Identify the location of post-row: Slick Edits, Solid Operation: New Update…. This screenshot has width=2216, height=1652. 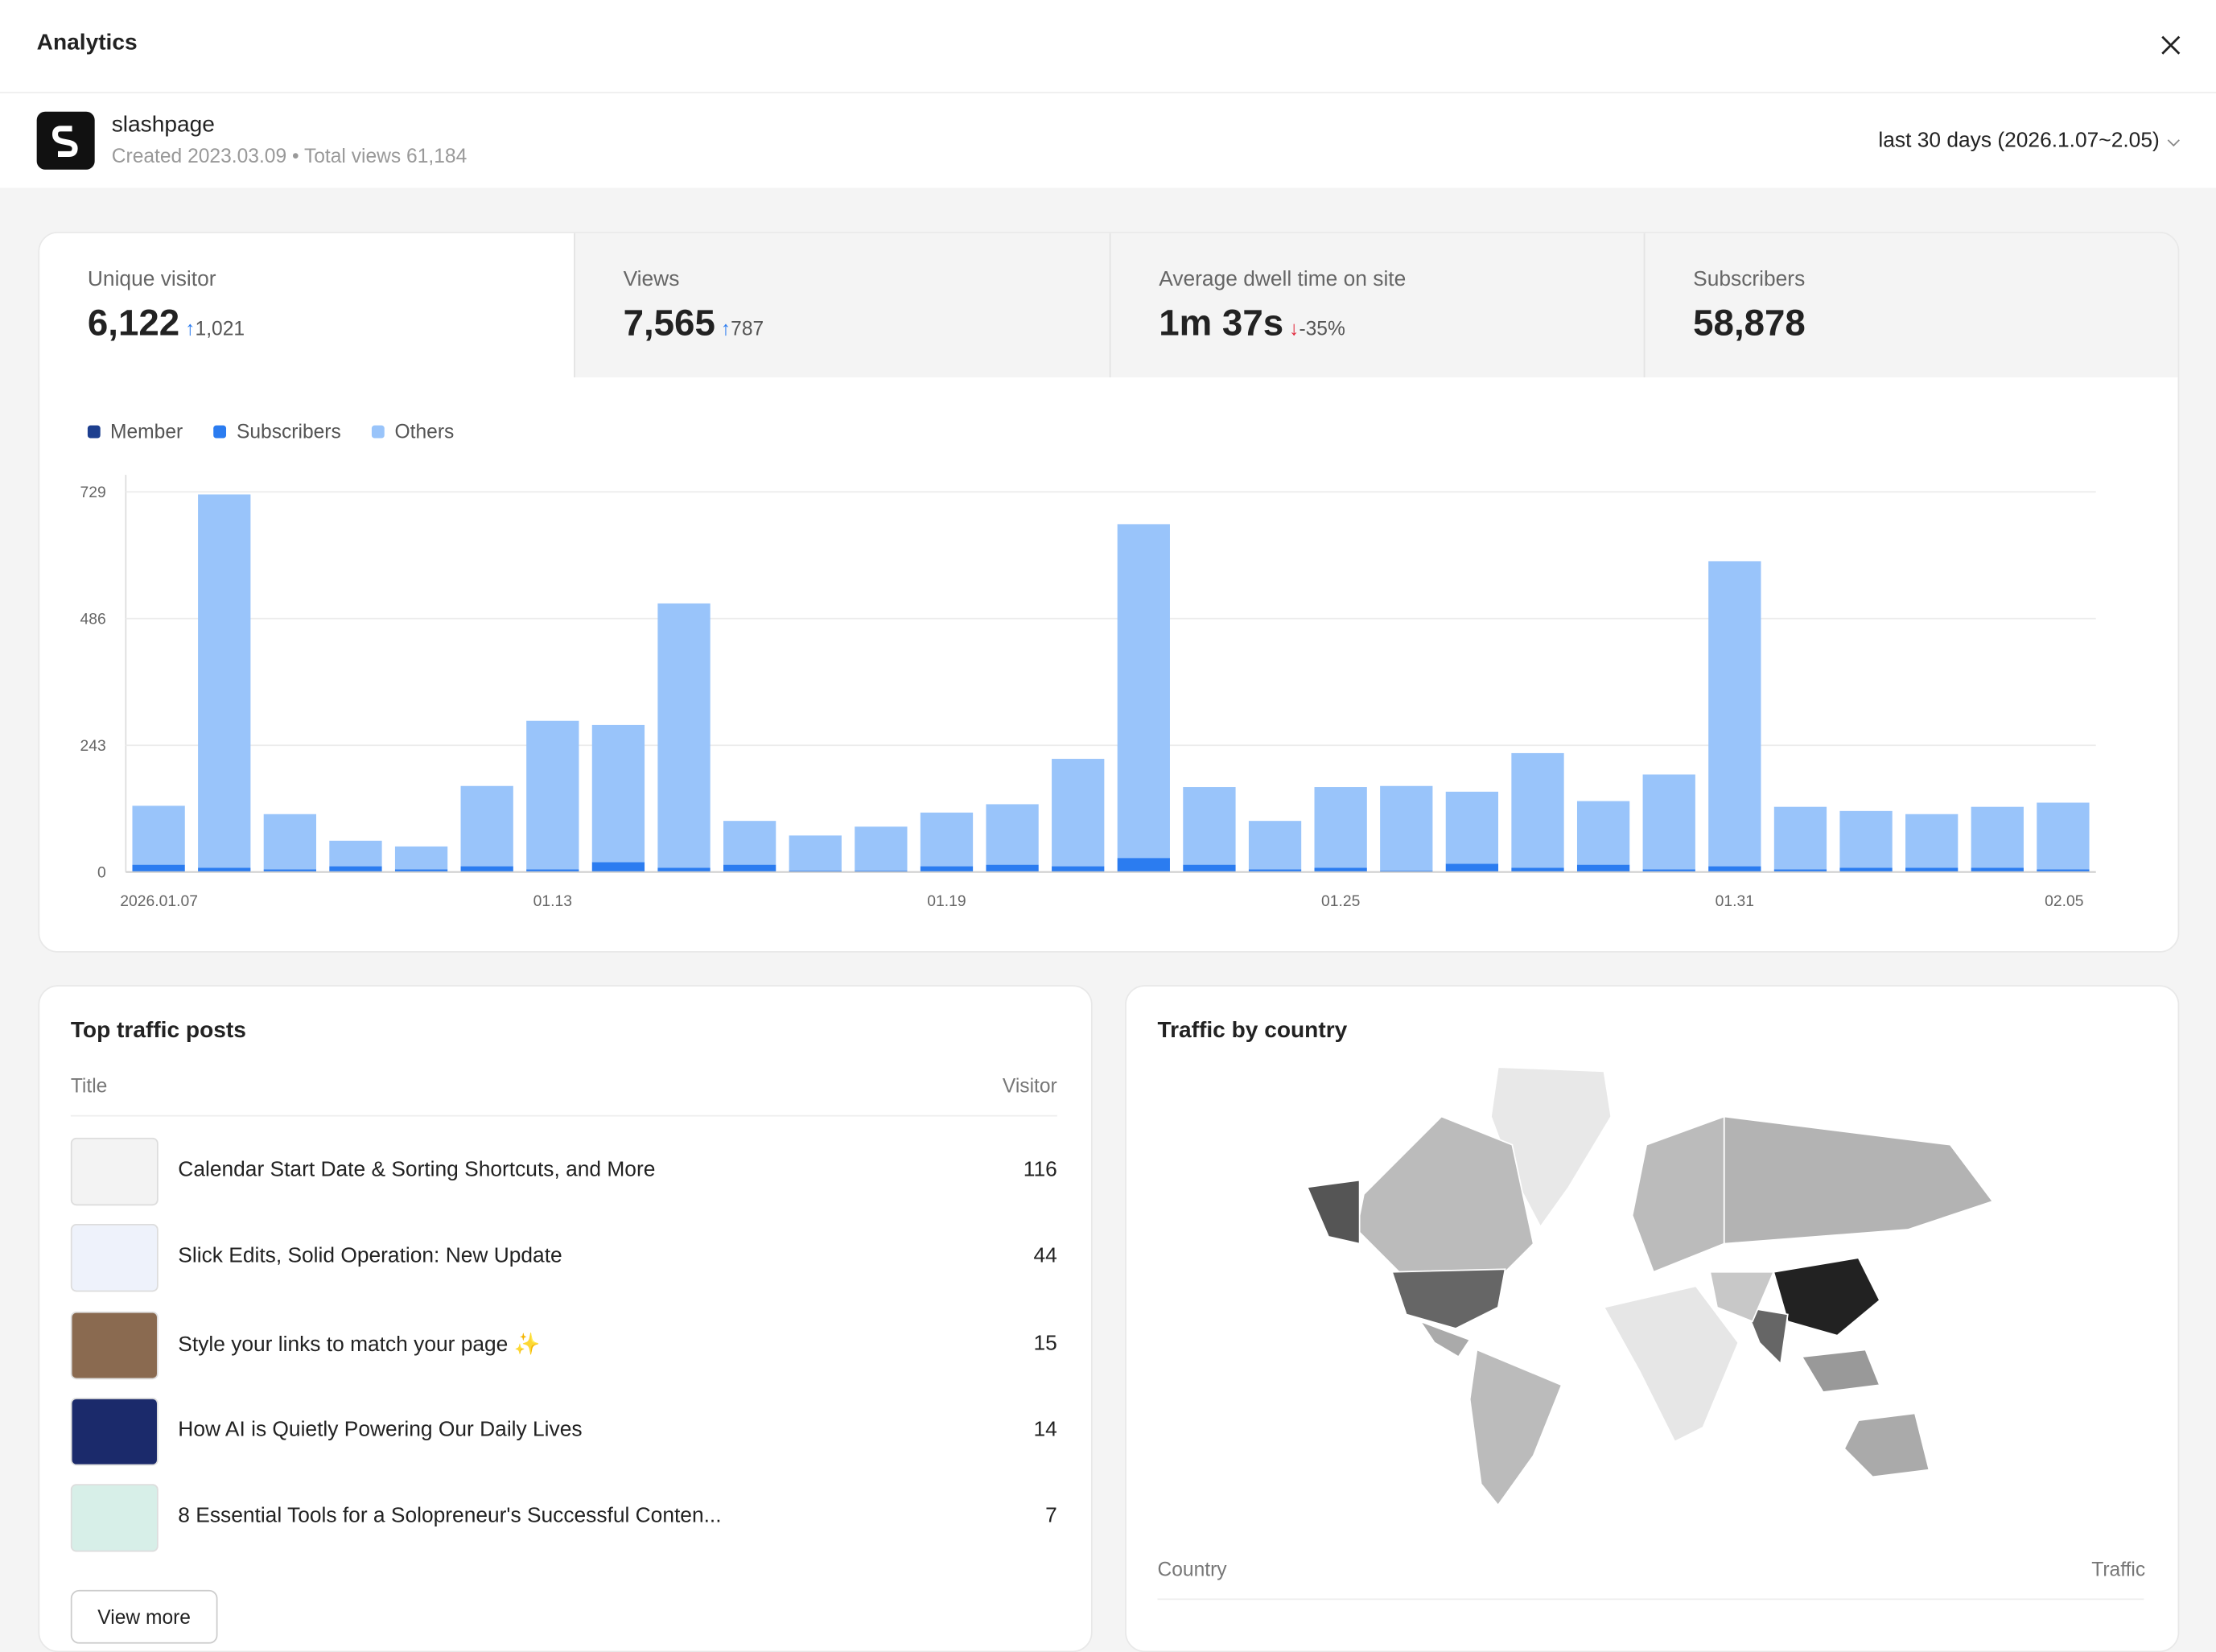
(563, 1258).